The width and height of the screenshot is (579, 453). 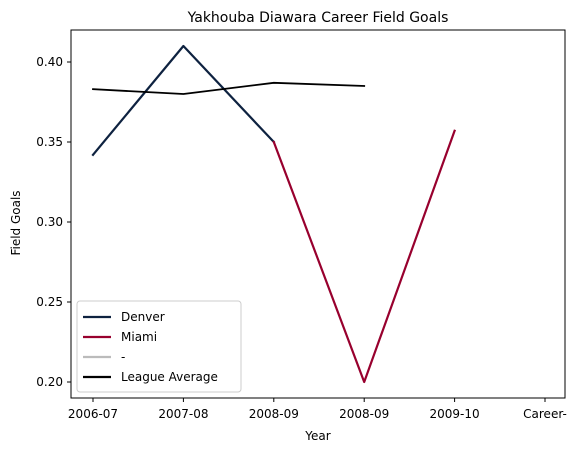 What do you see at coordinates (139, 337) in the screenshot?
I see `legend-label-miami: Miami` at bounding box center [139, 337].